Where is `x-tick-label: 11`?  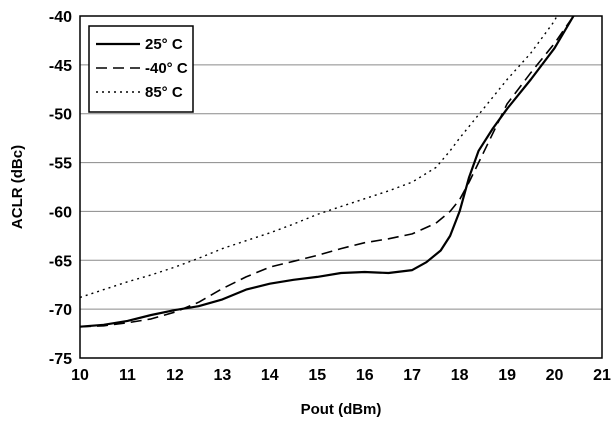 x-tick-label: 11 is located at coordinates (127, 375).